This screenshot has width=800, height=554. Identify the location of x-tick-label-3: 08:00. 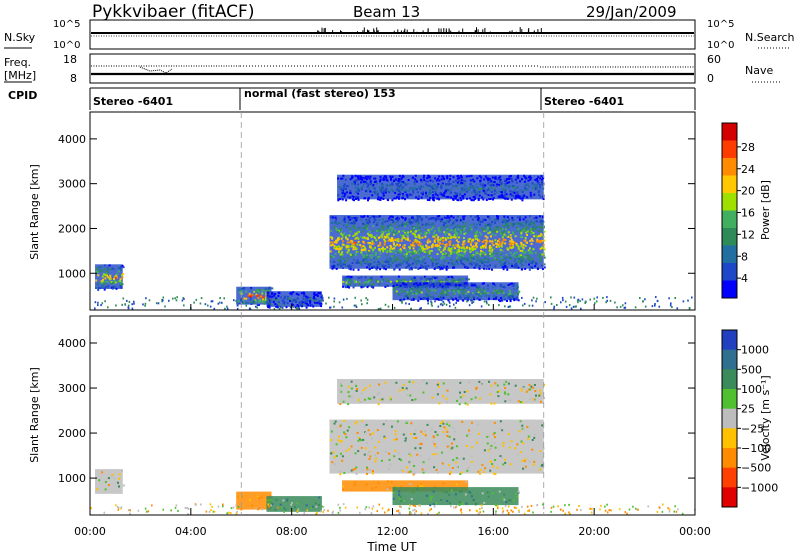
(292, 531).